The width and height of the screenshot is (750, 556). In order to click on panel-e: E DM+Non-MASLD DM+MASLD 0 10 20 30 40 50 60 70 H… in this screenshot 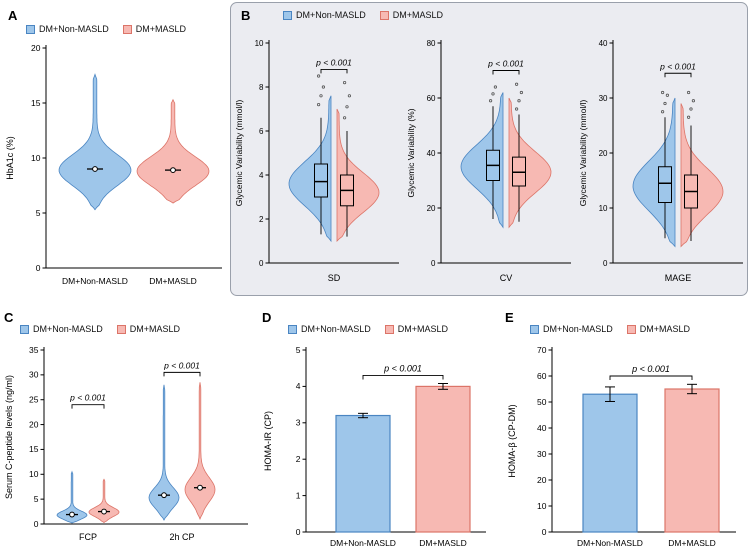, I will do `click(625, 429)`.